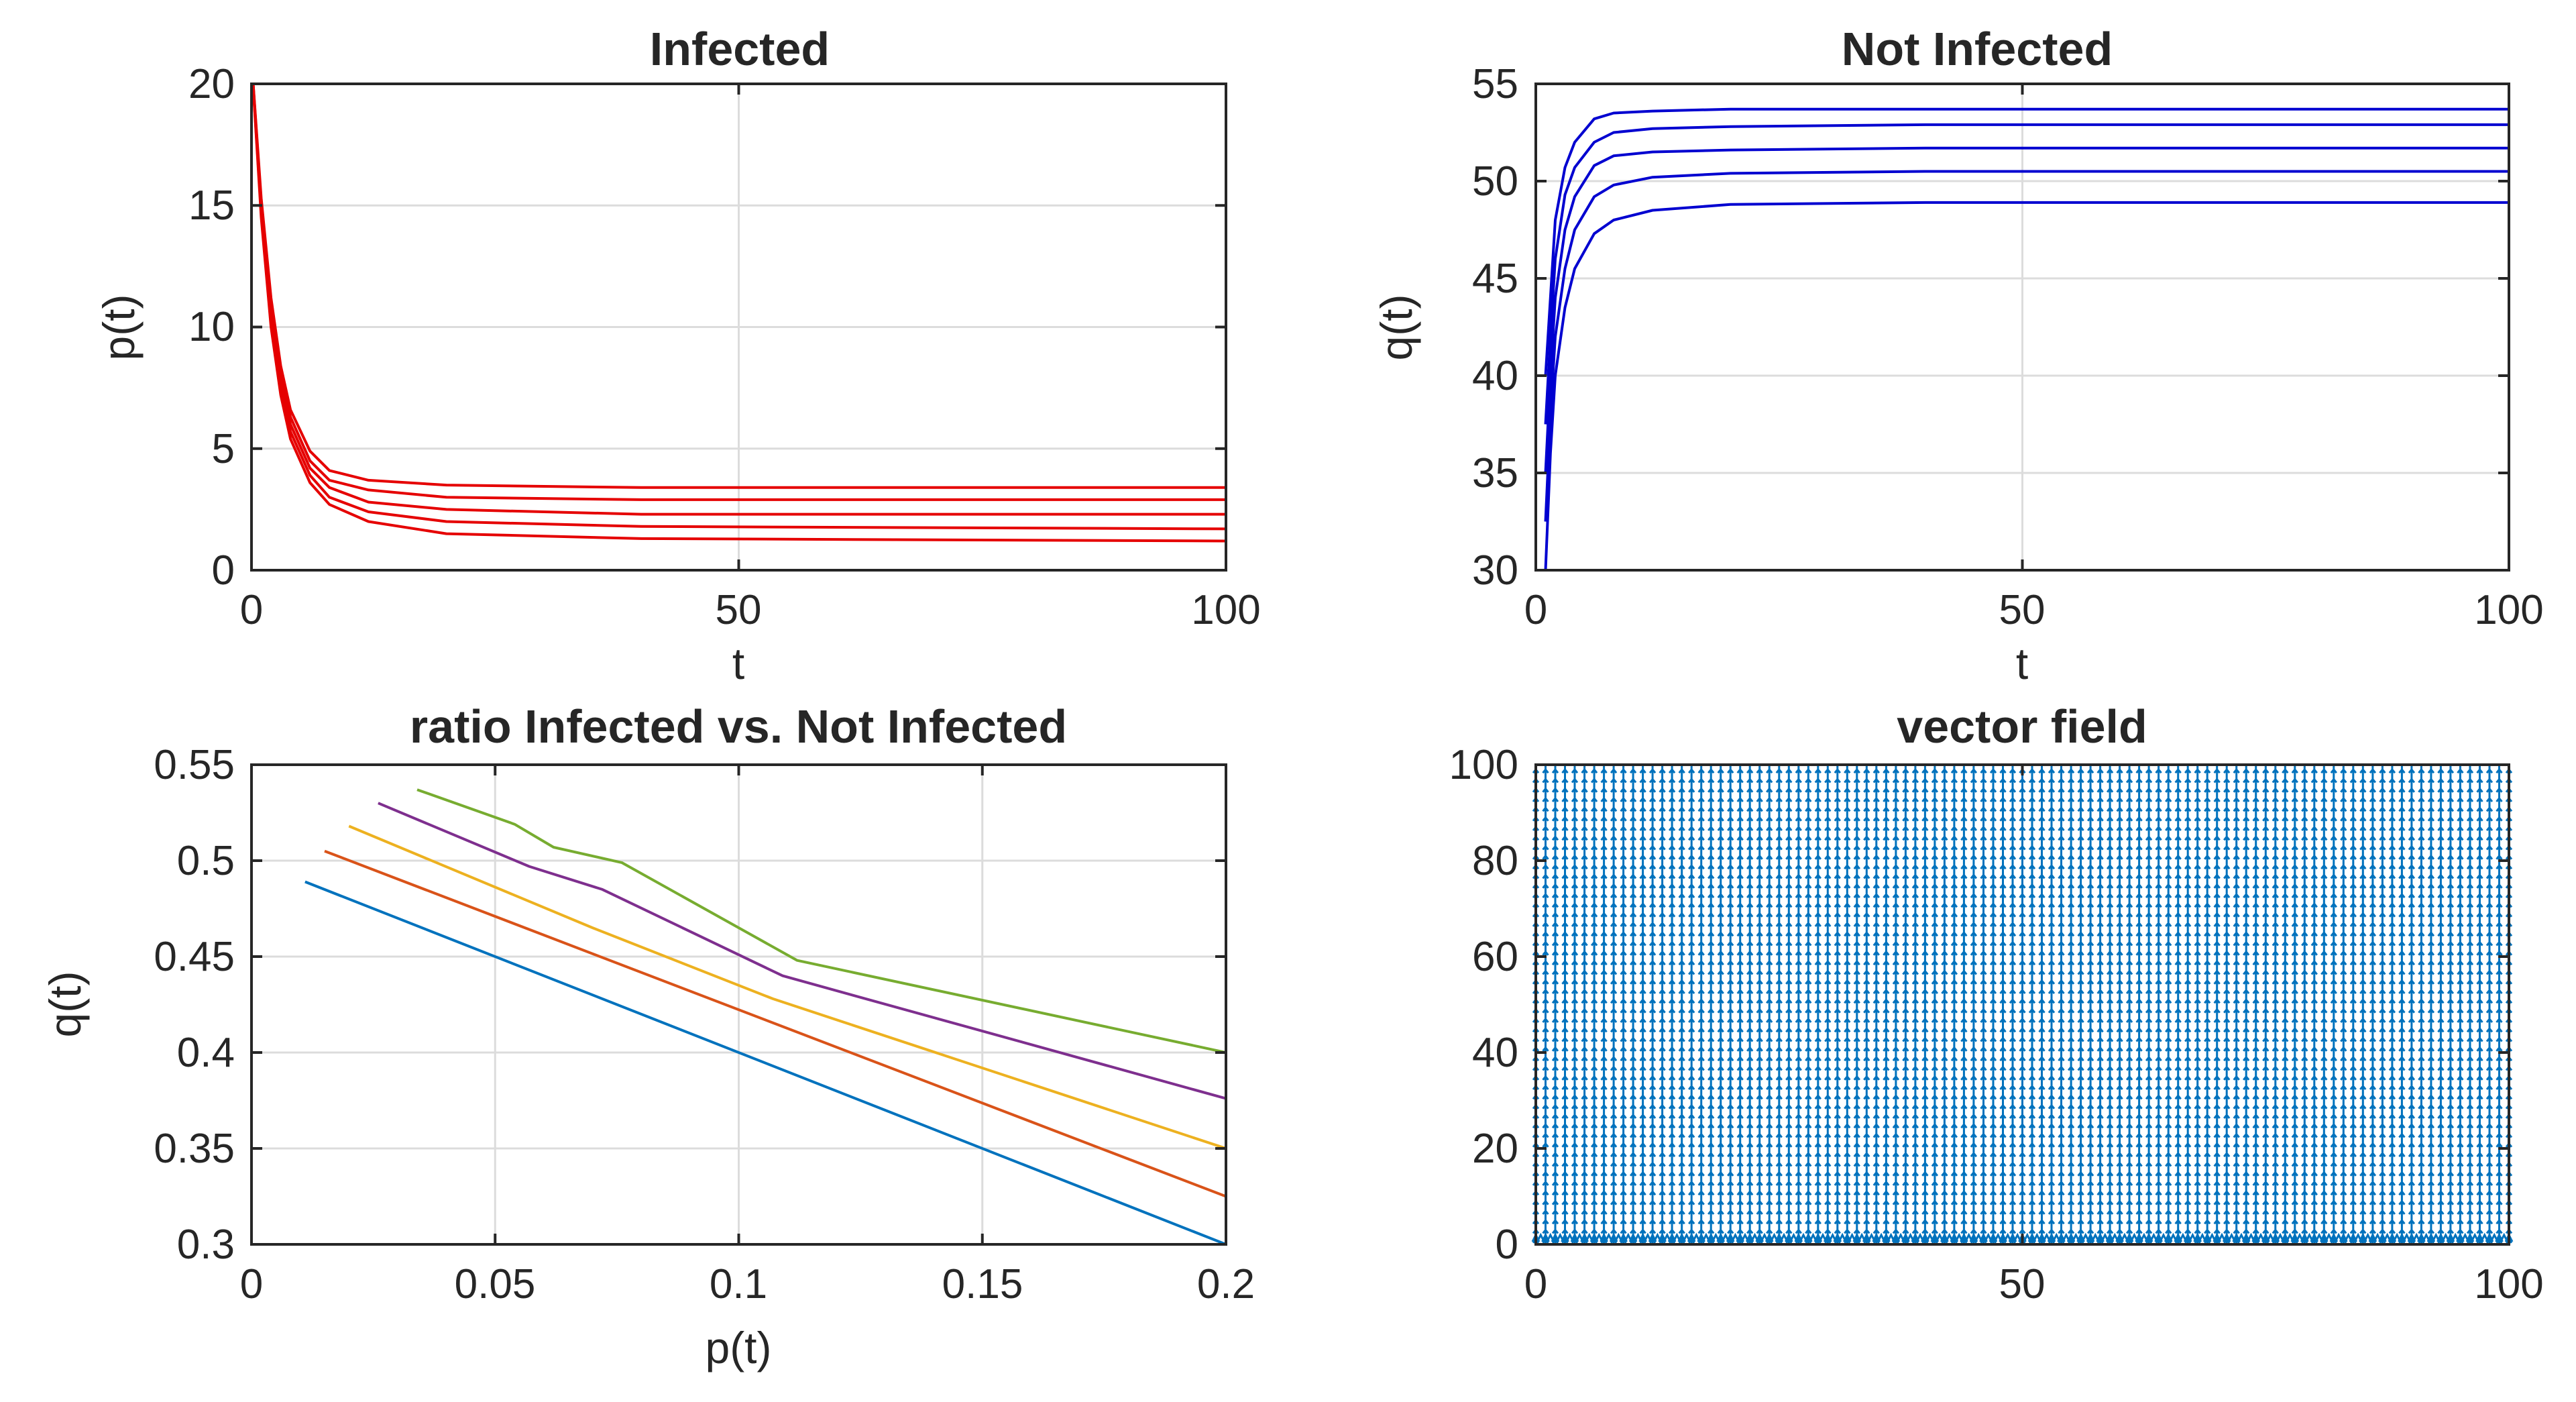 The height and width of the screenshot is (1402, 2576). I want to click on vector-field-title: vector field, so click(2022, 727).